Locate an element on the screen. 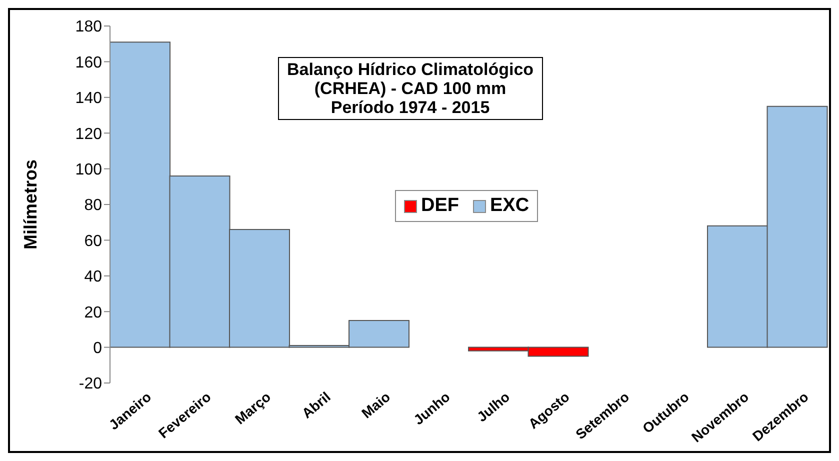  y-tick-label: 140 is located at coordinates (88, 99).